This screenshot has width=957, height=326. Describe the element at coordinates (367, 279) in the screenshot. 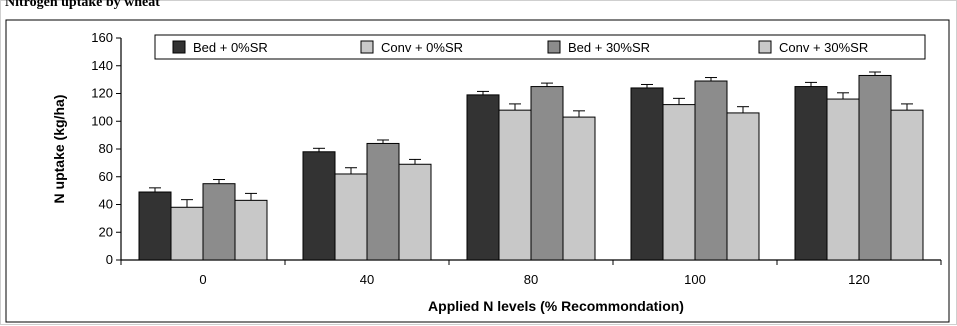

I see `x-tick-label: 40` at that location.